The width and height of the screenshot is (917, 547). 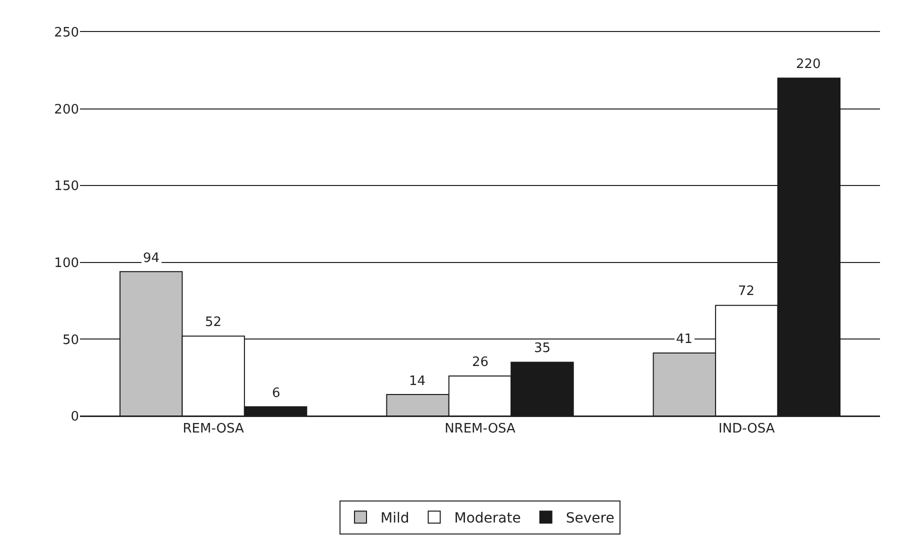 What do you see at coordinates (808, 64) in the screenshot?
I see `data-label: 220` at bounding box center [808, 64].